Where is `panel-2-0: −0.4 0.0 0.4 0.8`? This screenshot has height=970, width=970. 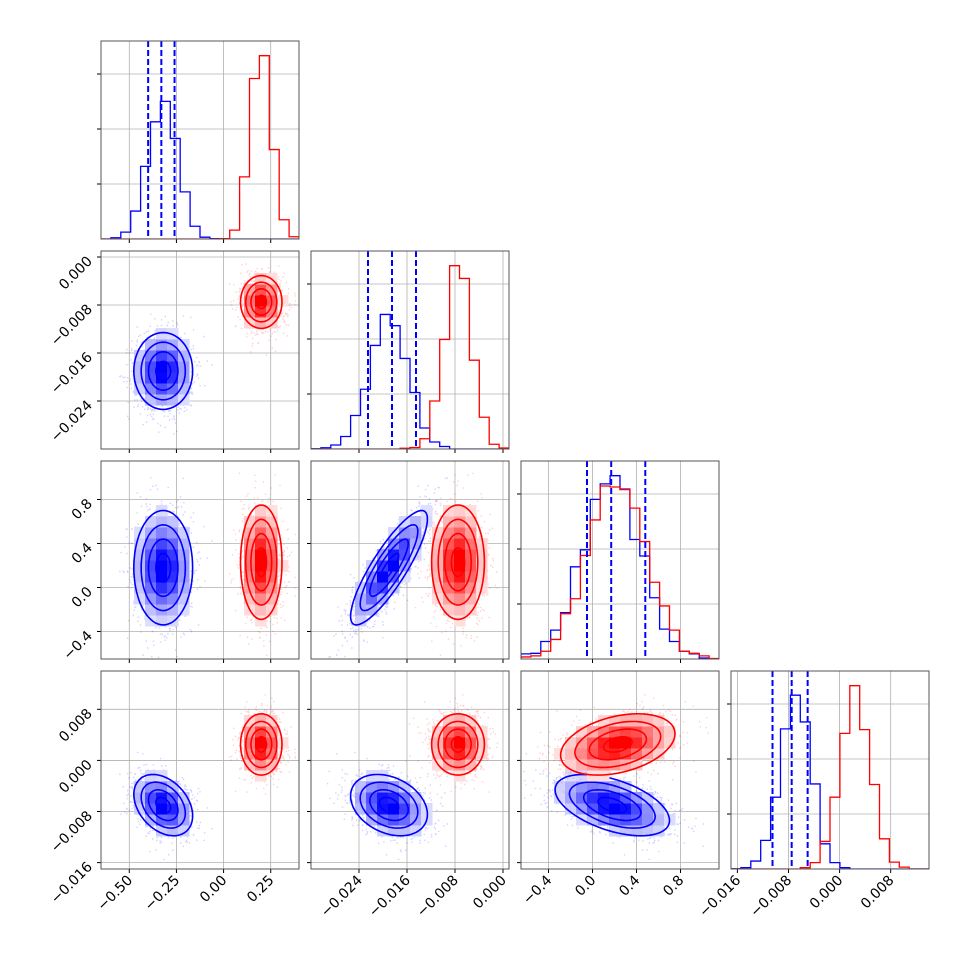
panel-2-0: −0.4 0.0 0.4 0.8 is located at coordinates (180, 561).